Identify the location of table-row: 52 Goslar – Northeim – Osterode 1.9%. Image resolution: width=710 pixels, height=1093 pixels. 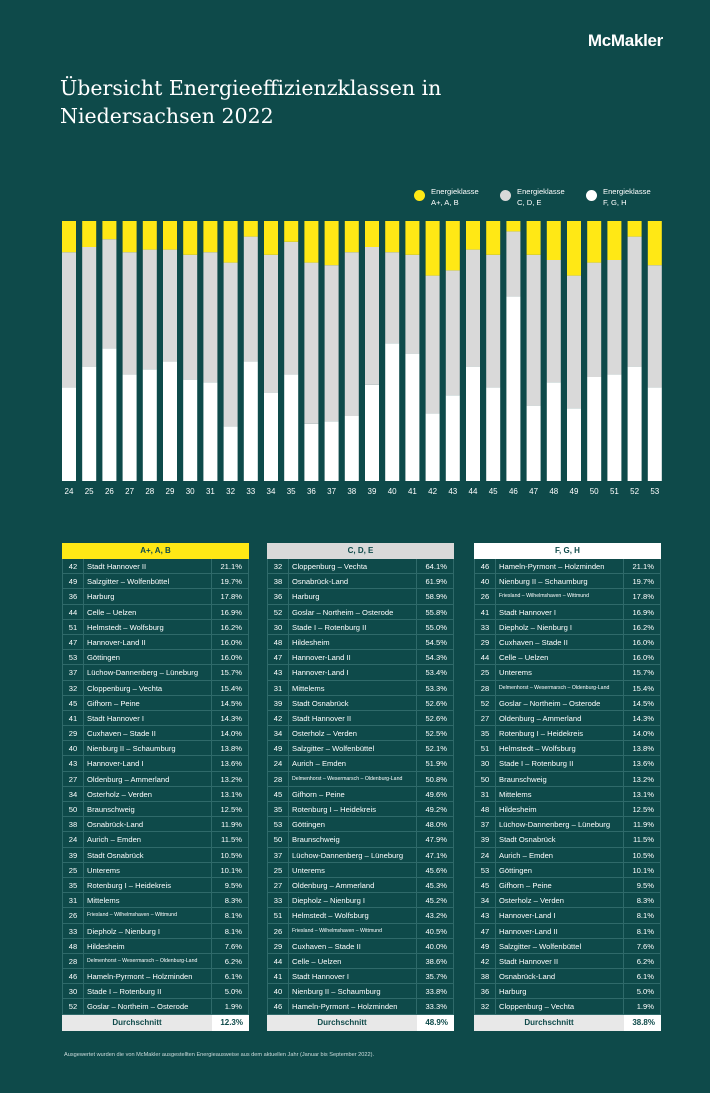
(155, 1007).